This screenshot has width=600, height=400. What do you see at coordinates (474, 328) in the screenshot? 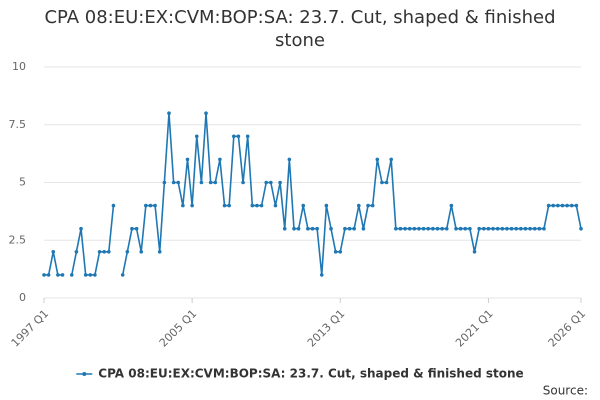
I see `x-tick-label: 2021 Q1` at bounding box center [474, 328].